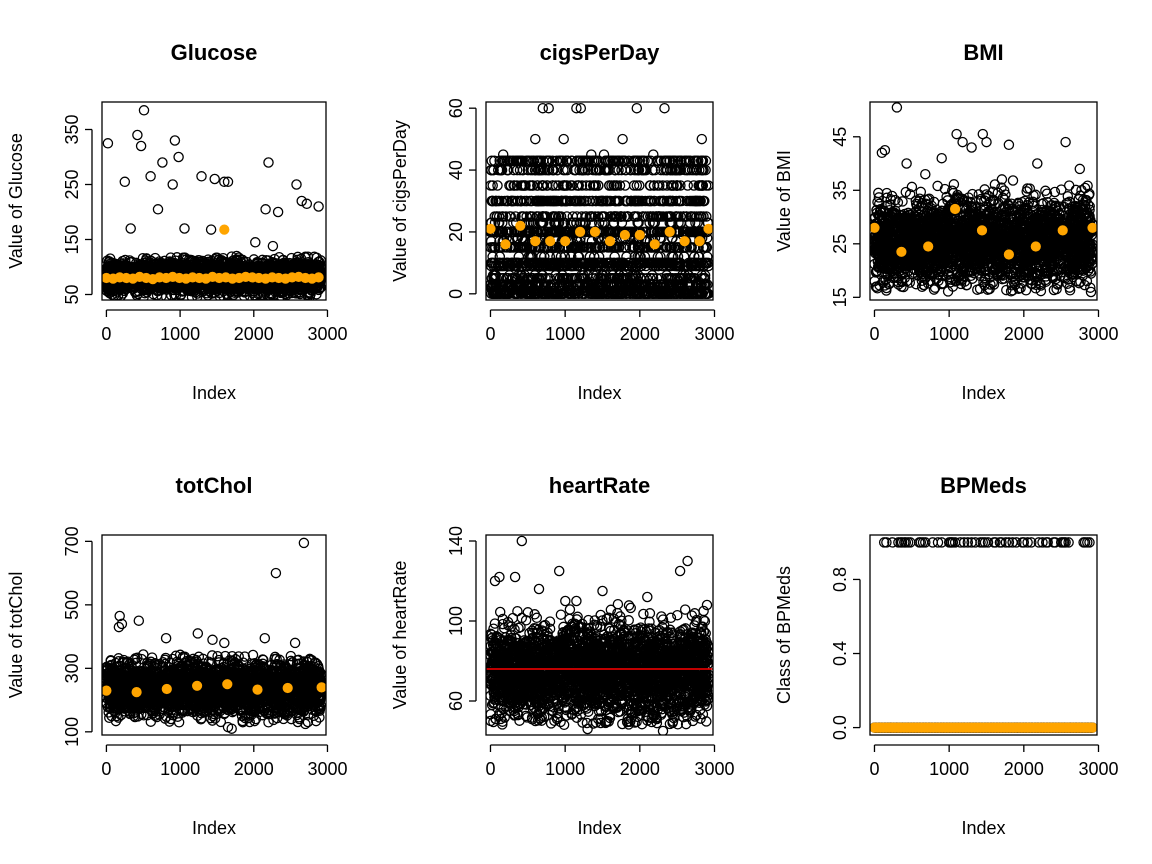  I want to click on y-tick-label: 250, so click(72, 184).